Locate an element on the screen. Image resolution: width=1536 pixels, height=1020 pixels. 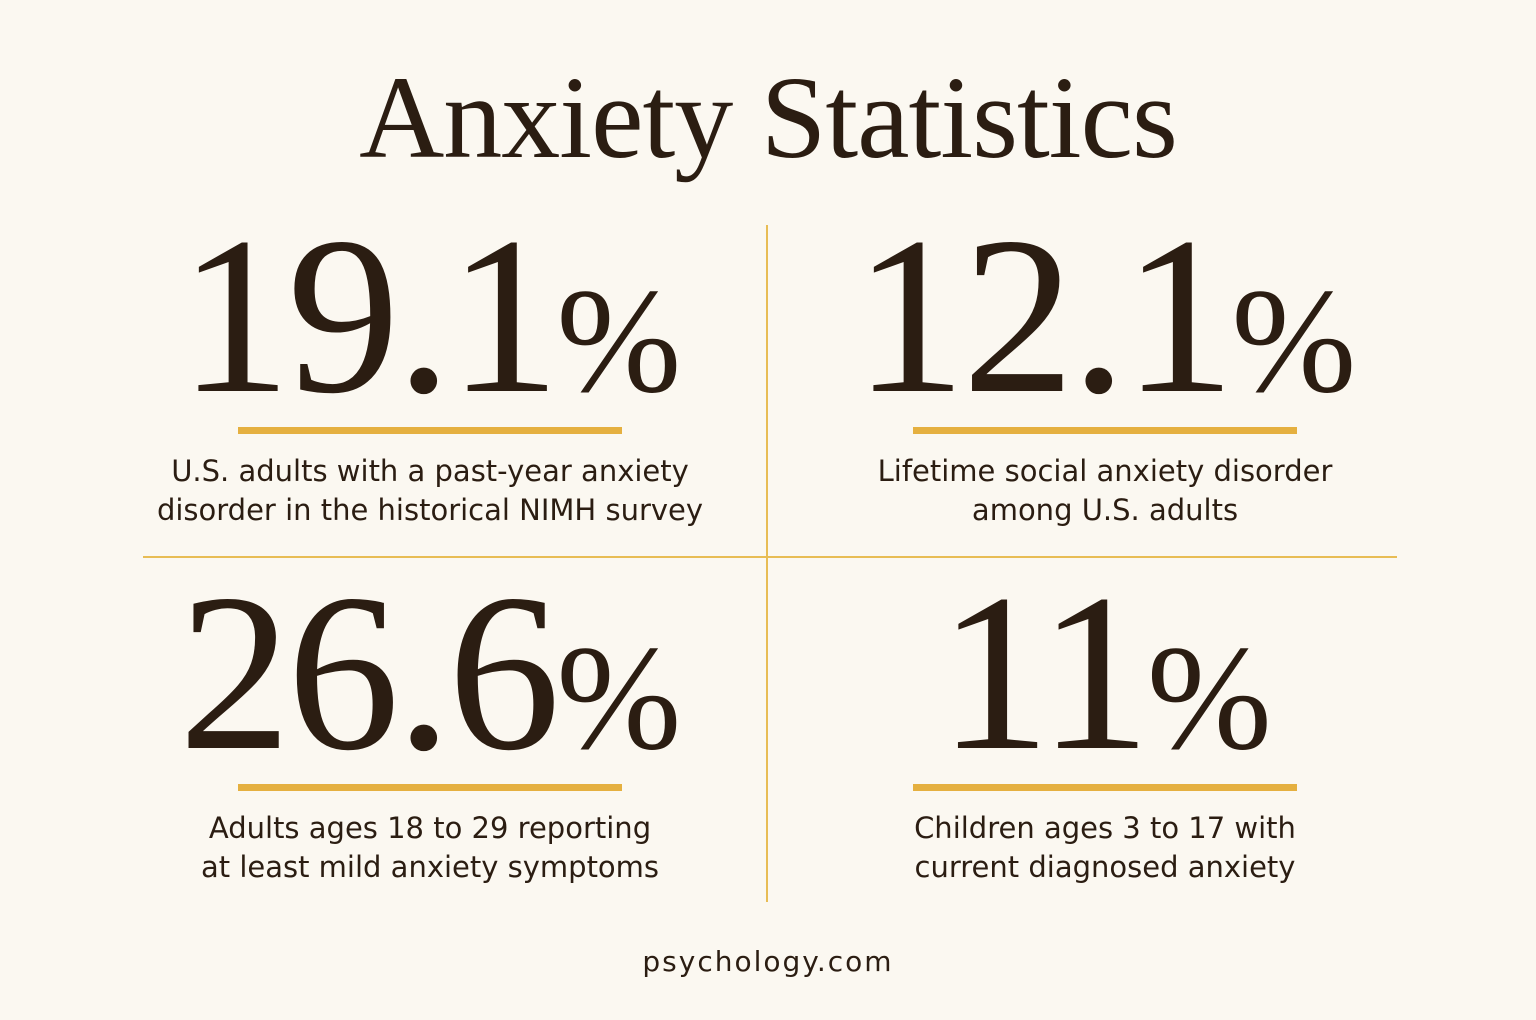
description-line: disorder in the historical NIMH survey is located at coordinates (430, 510).